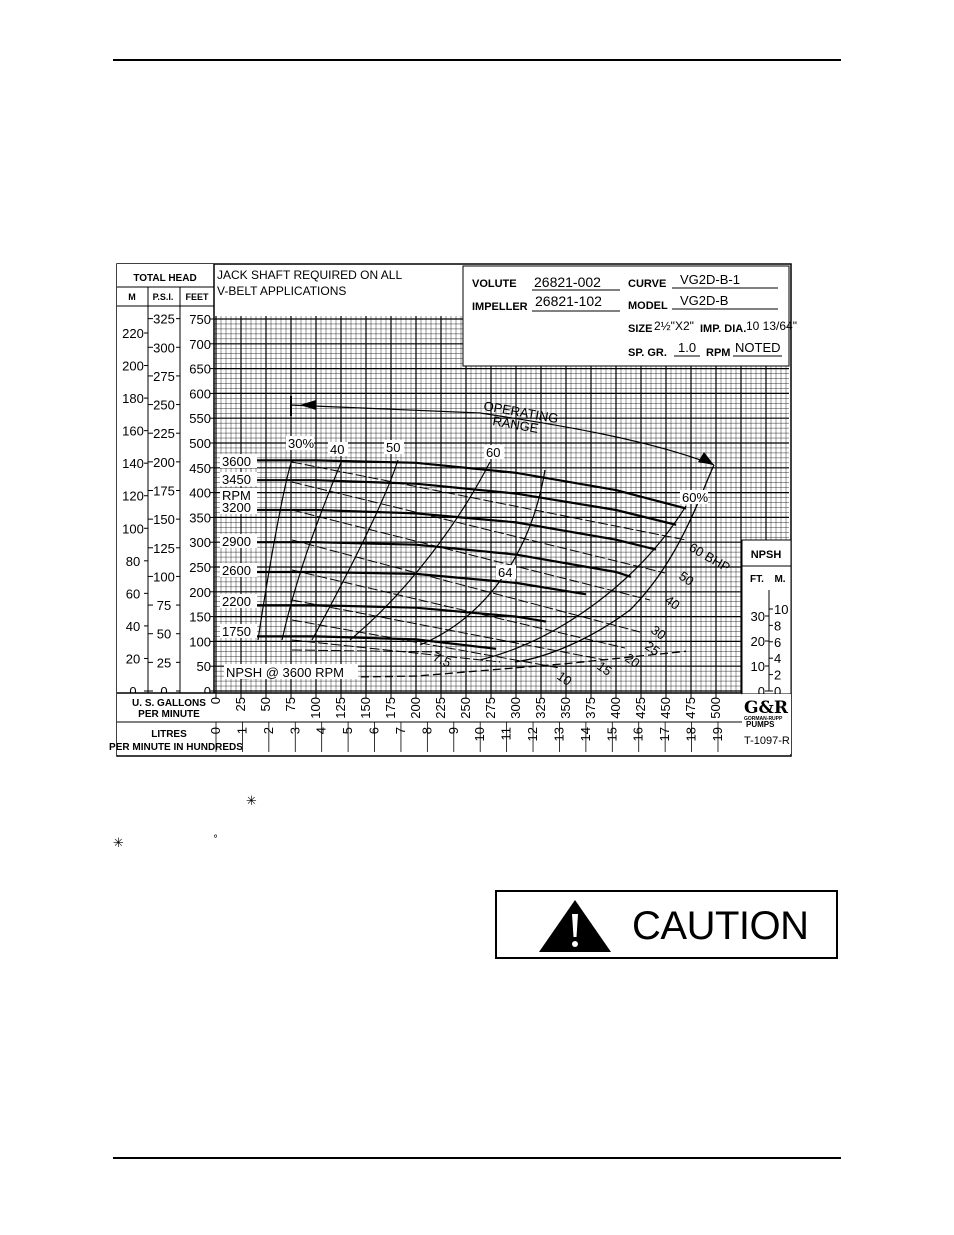  What do you see at coordinates (672, 602) in the screenshot?
I see `bhp-label: 40` at bounding box center [672, 602].